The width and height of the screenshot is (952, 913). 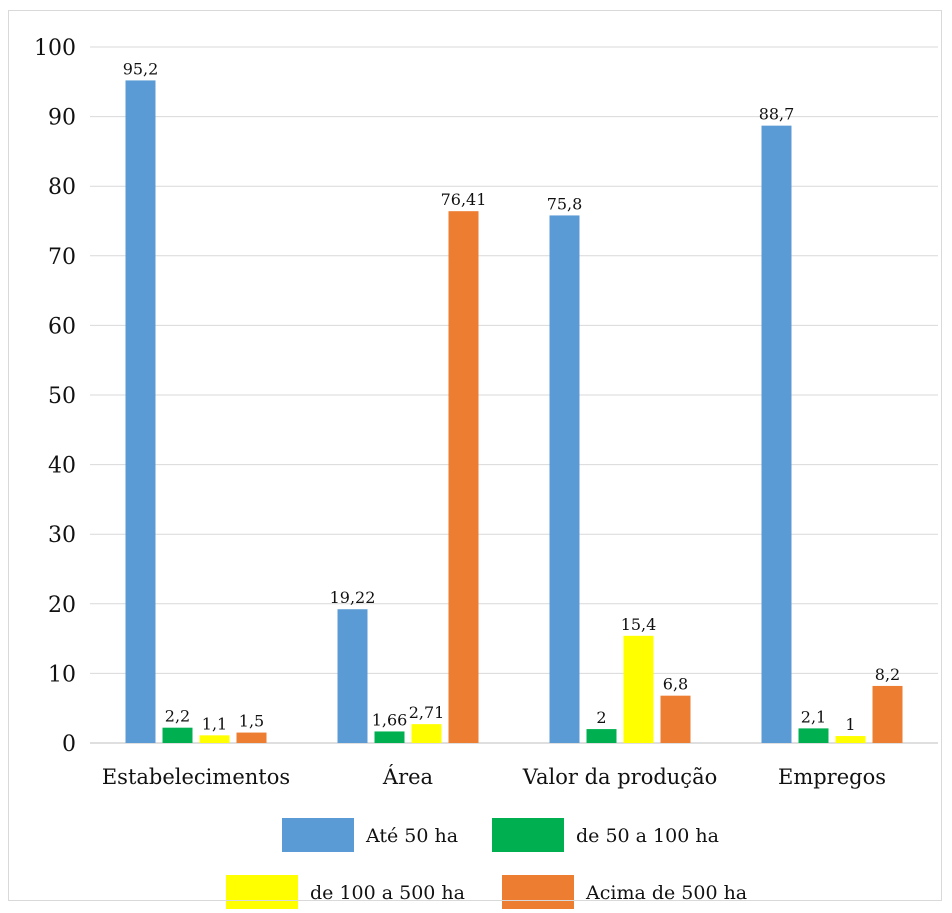 I want to click on y-tick-label: 80, so click(x=62, y=187).